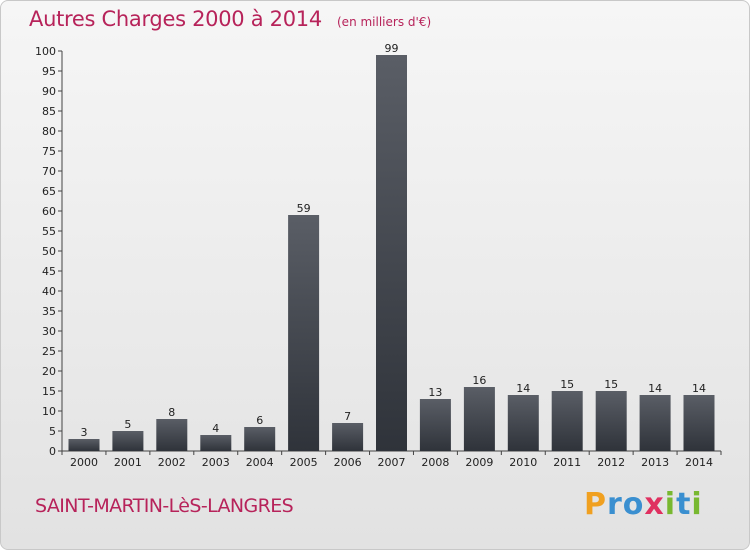 The width and height of the screenshot is (750, 550). Describe the element at coordinates (175, 19) in the screenshot. I see `chart-title: Autres Charges 2000 à 2014` at that location.